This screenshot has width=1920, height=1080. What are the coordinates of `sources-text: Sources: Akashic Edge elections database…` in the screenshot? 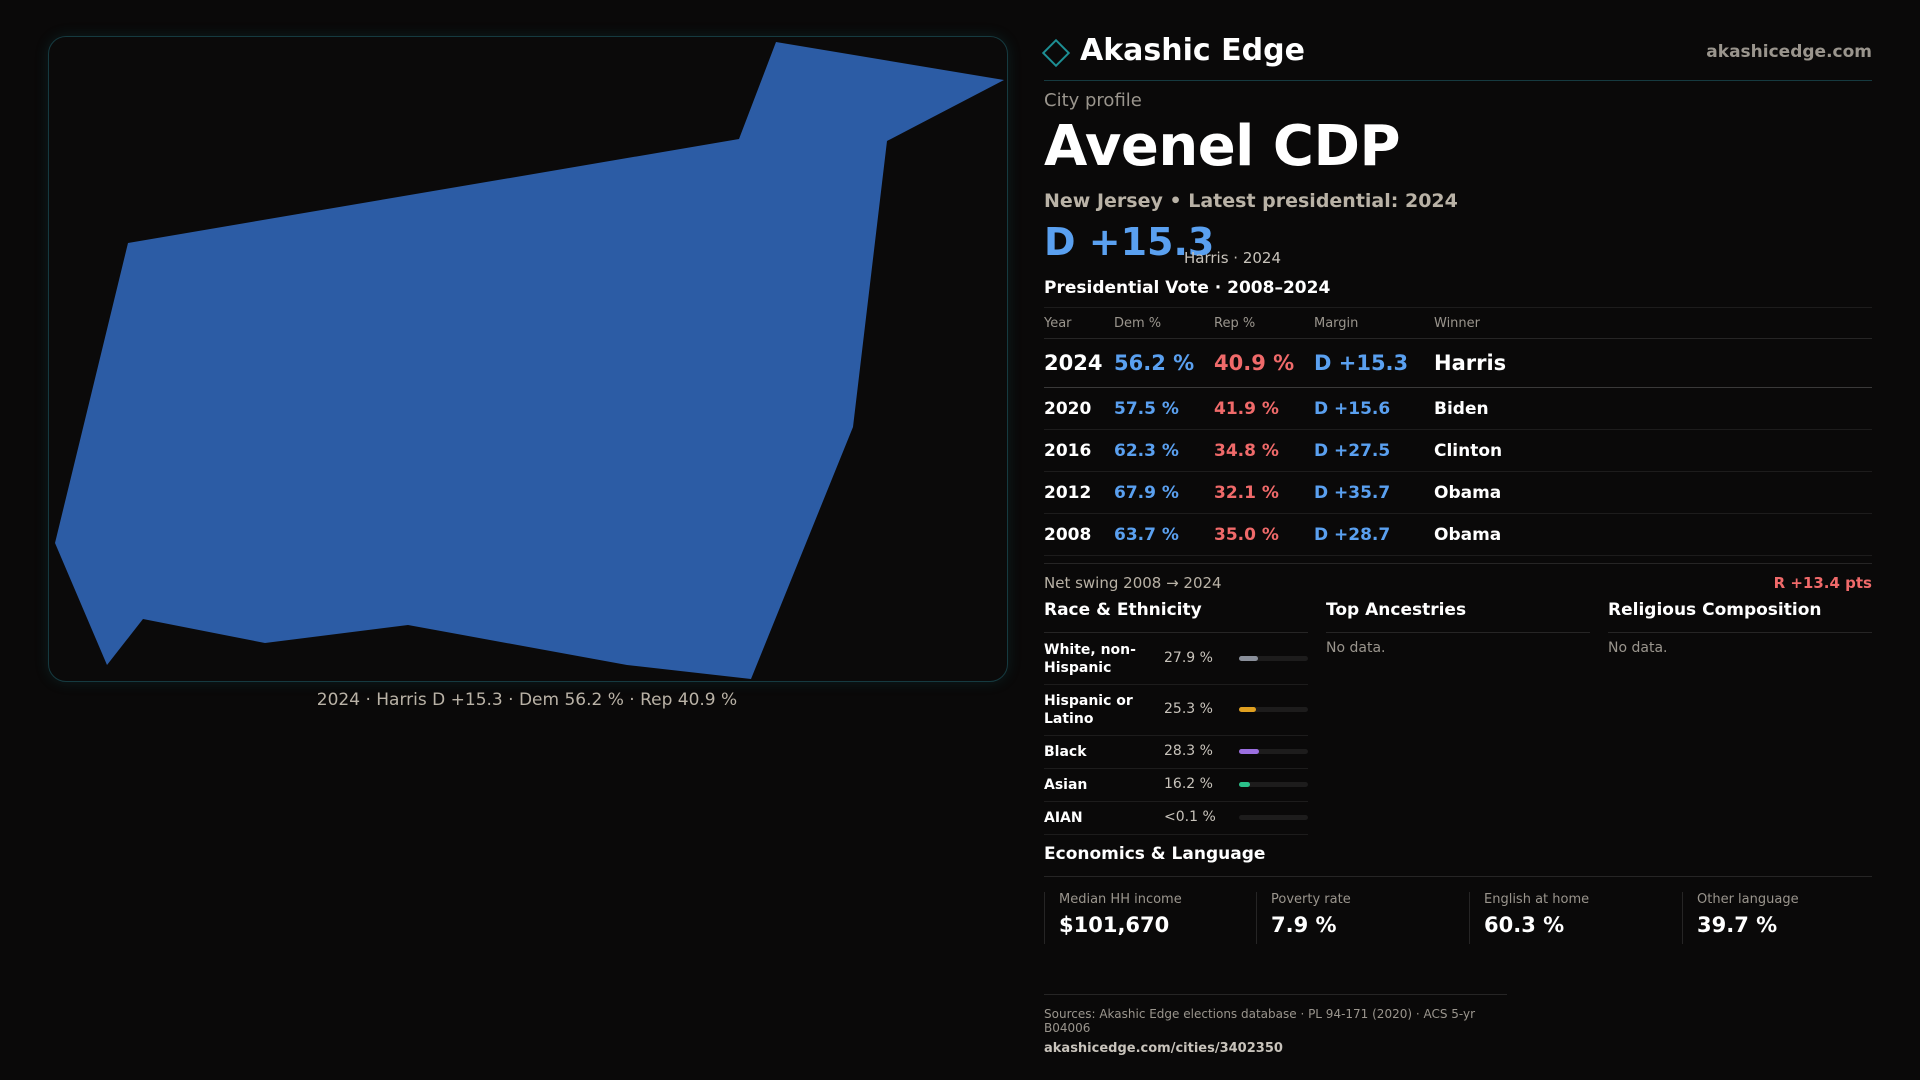 It's located at (1260, 1021).